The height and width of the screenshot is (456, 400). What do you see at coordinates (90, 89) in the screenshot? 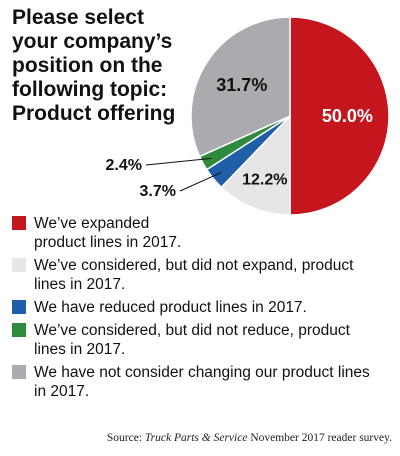
I see `chart-title-line: following topic:` at bounding box center [90, 89].